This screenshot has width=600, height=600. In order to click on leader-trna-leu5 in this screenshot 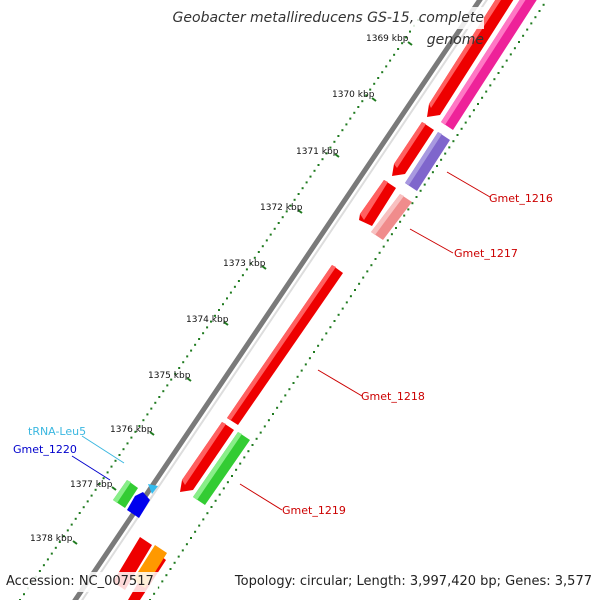, I will do `click(103, 449)`.